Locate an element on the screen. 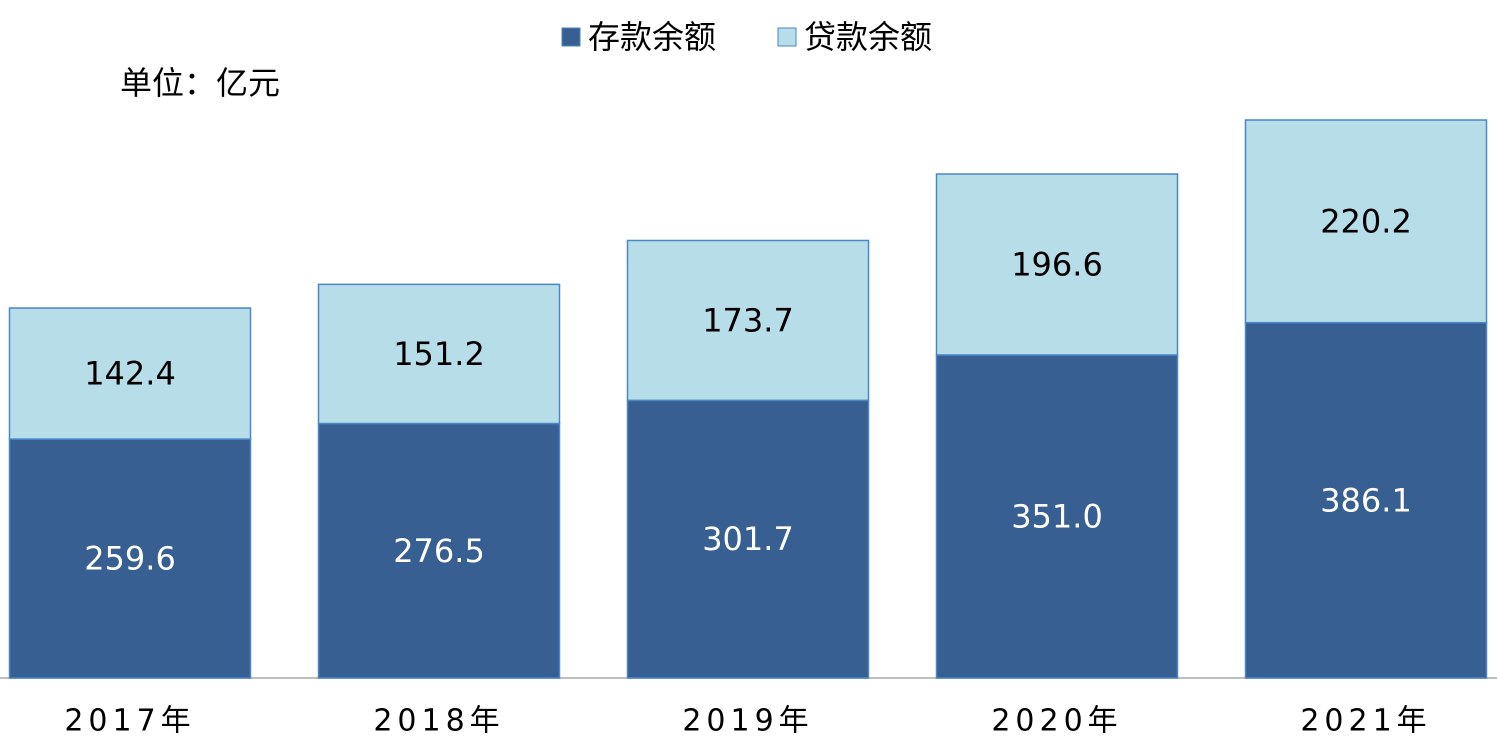 The image size is (1497, 748). value-label: 220.2 is located at coordinates (1366, 221).